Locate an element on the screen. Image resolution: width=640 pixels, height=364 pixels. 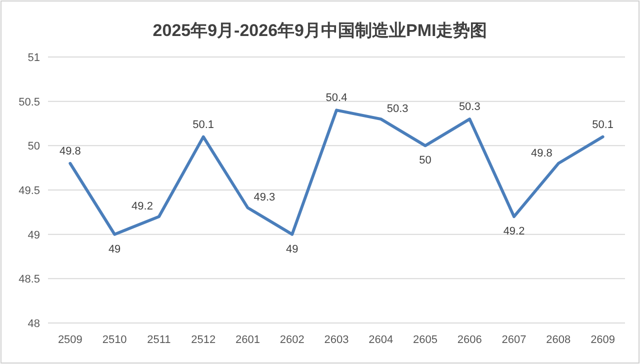
y-tick-label: 48.5 is located at coordinates (29, 280).